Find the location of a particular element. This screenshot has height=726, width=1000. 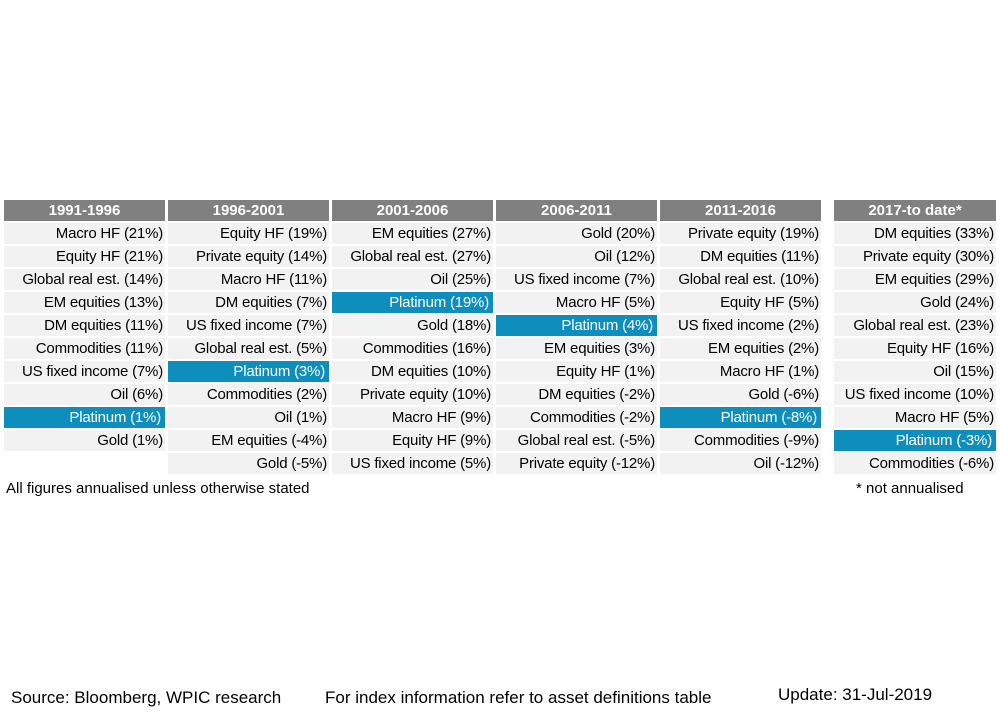

table-cell: Global real est. (-5%) is located at coordinates (576, 440).